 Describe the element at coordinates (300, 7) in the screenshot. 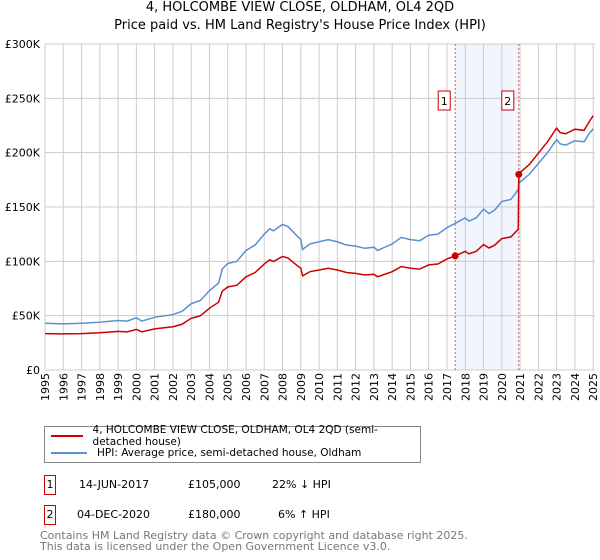

I see `chart-title: 4, HOLCOMBE VIEW CLOSE, OLDHAM, OL4 2QD` at that location.